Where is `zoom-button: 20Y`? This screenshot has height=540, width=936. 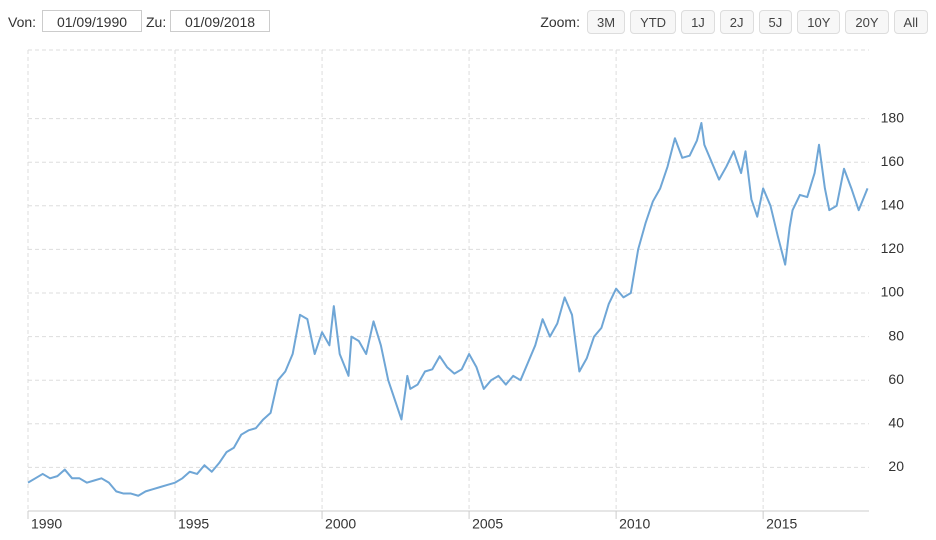
zoom-button: 20Y is located at coordinates (867, 22).